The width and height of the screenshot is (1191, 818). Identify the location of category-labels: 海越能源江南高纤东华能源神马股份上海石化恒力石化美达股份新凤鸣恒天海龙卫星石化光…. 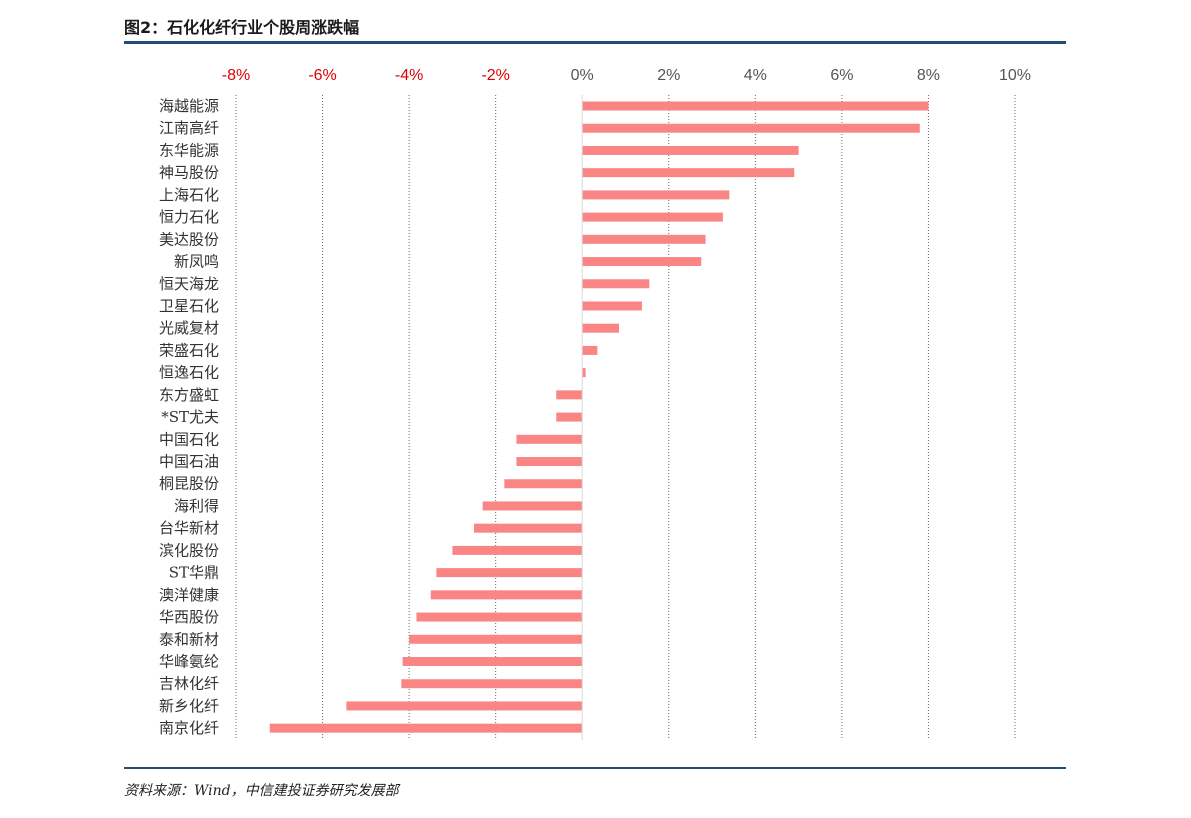
(189, 417).